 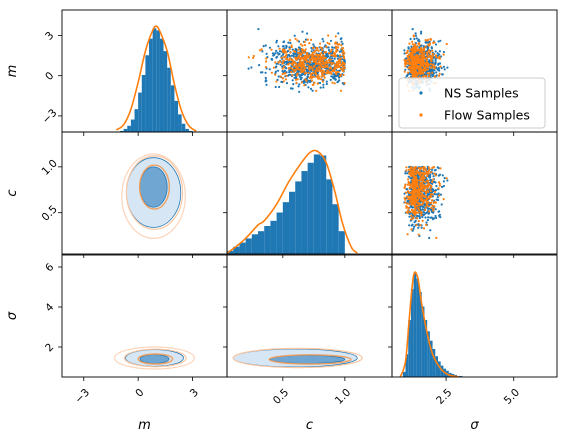 I want to click on x-axis-label-1: c, so click(x=309, y=425).